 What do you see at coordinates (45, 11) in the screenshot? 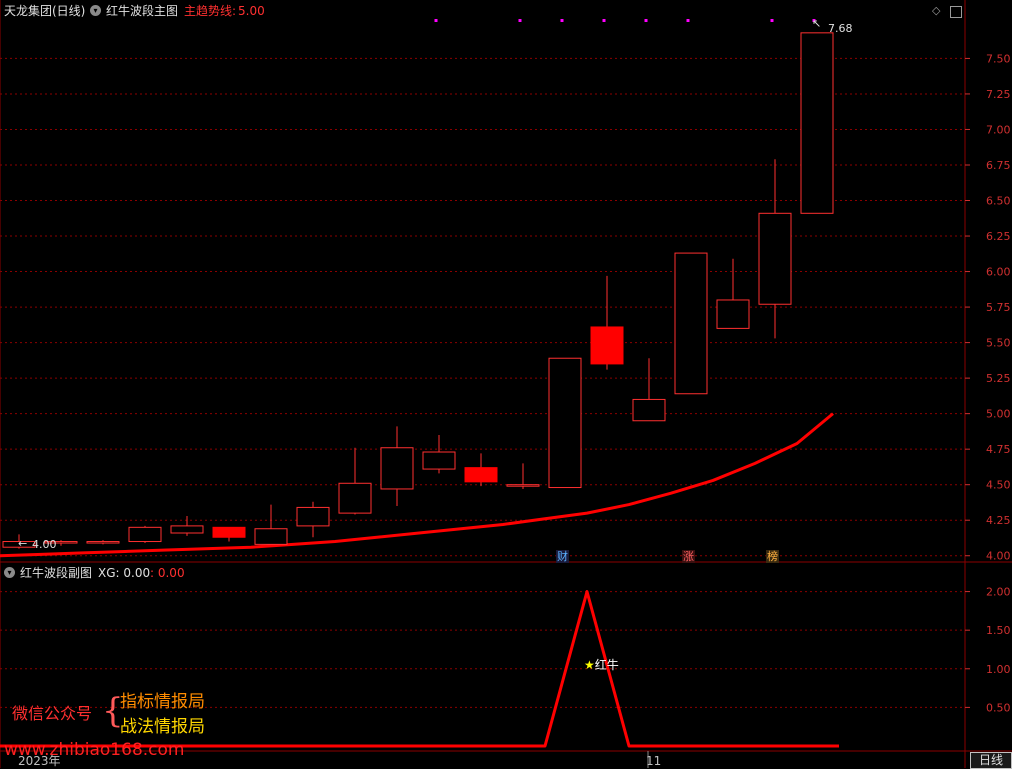
I see `stock-name-label: 天龙集团(日线)` at bounding box center [45, 11].